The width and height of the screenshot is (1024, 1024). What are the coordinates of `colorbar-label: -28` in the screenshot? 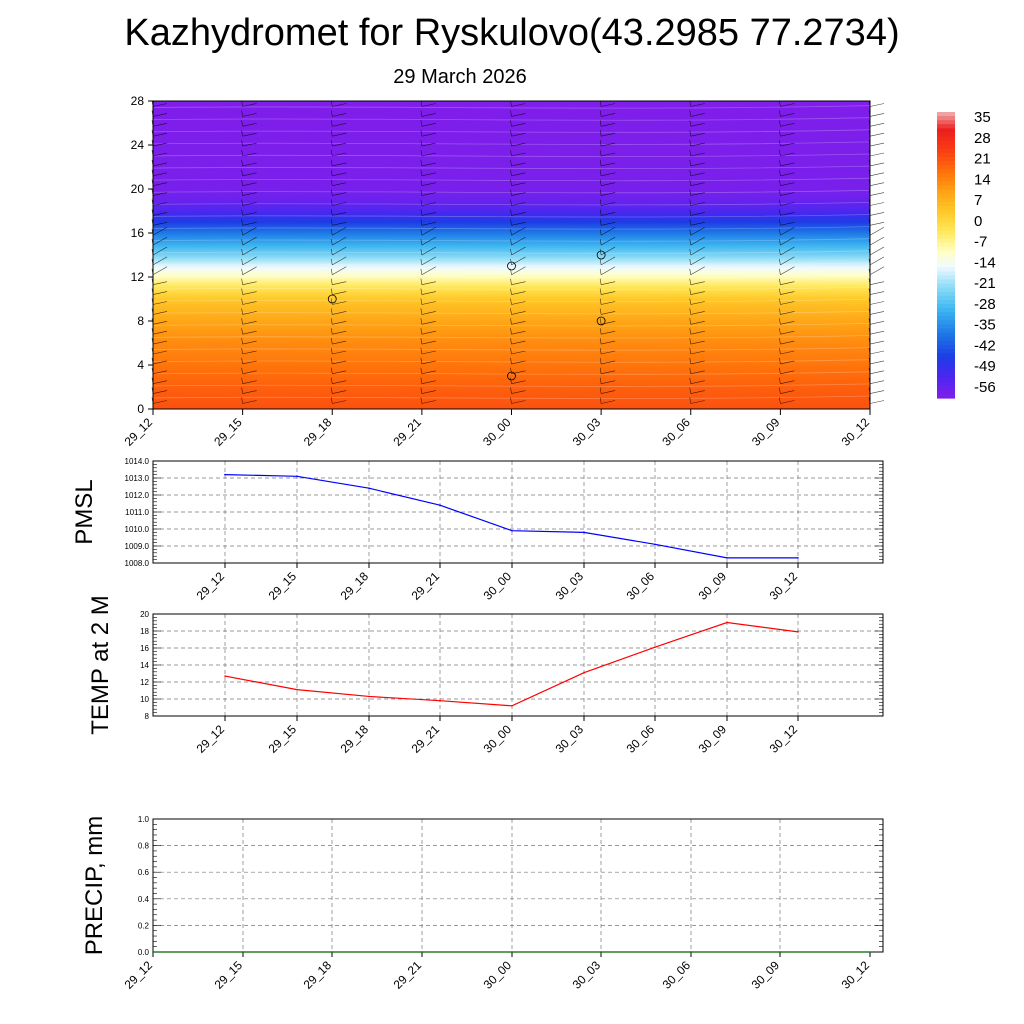 It's located at (985, 304).